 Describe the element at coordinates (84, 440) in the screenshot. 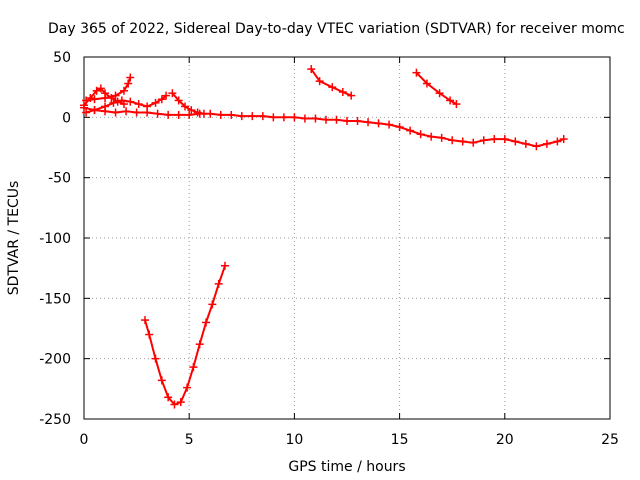

I see `x-tick-label: 0` at that location.